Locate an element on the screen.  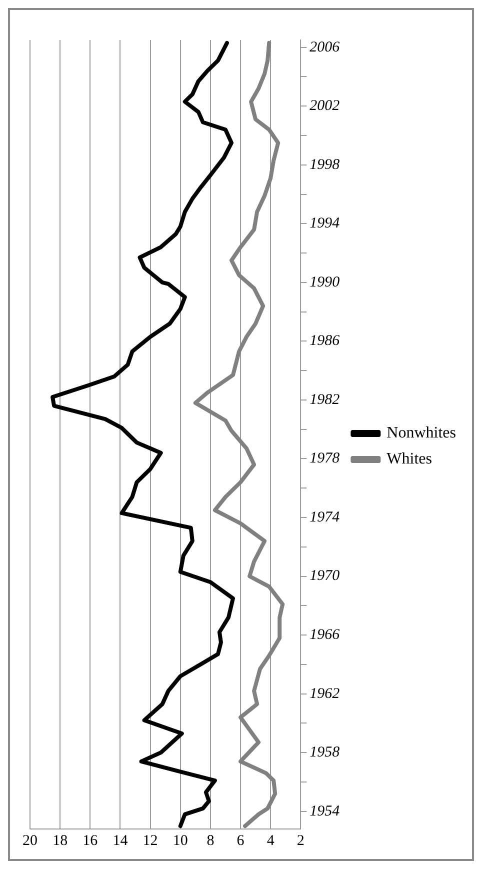
y-tick-label: 2002 is located at coordinates (325, 106).